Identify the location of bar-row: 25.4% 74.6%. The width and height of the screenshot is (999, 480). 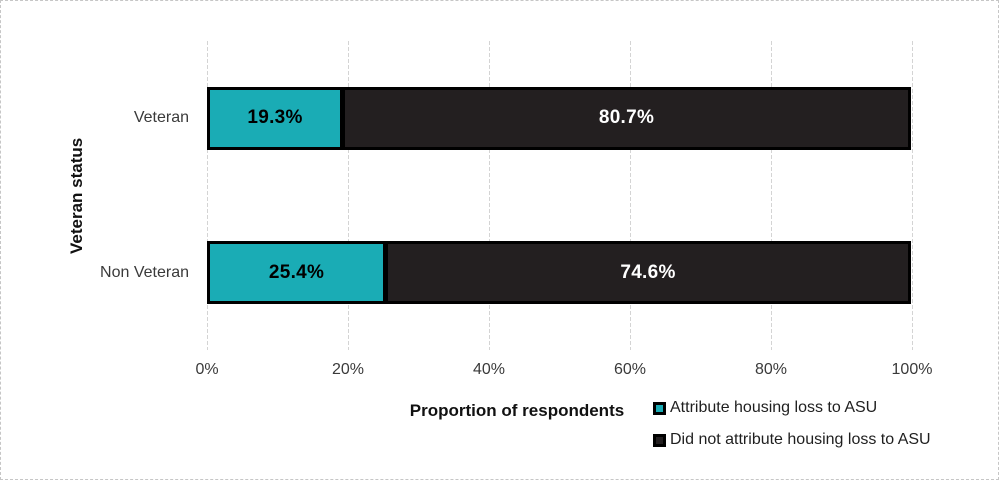
(559, 273).